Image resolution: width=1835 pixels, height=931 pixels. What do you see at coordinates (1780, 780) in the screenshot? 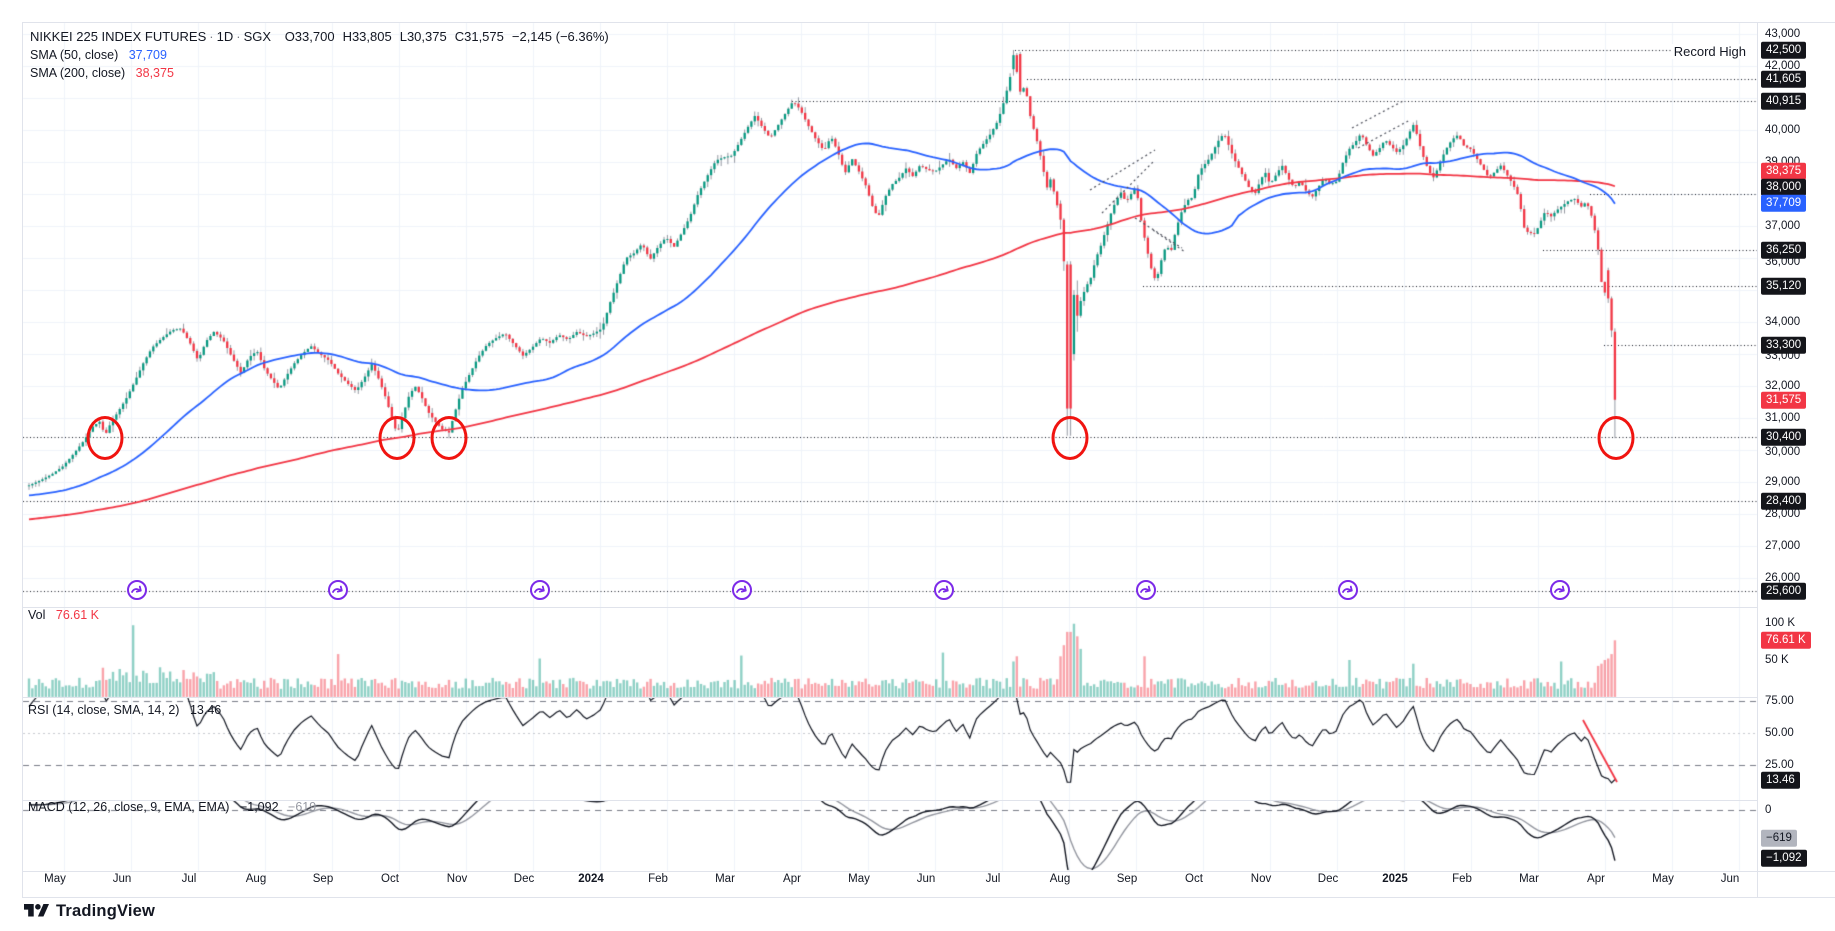
I see `price-axis-badge: 13.46` at bounding box center [1780, 780].